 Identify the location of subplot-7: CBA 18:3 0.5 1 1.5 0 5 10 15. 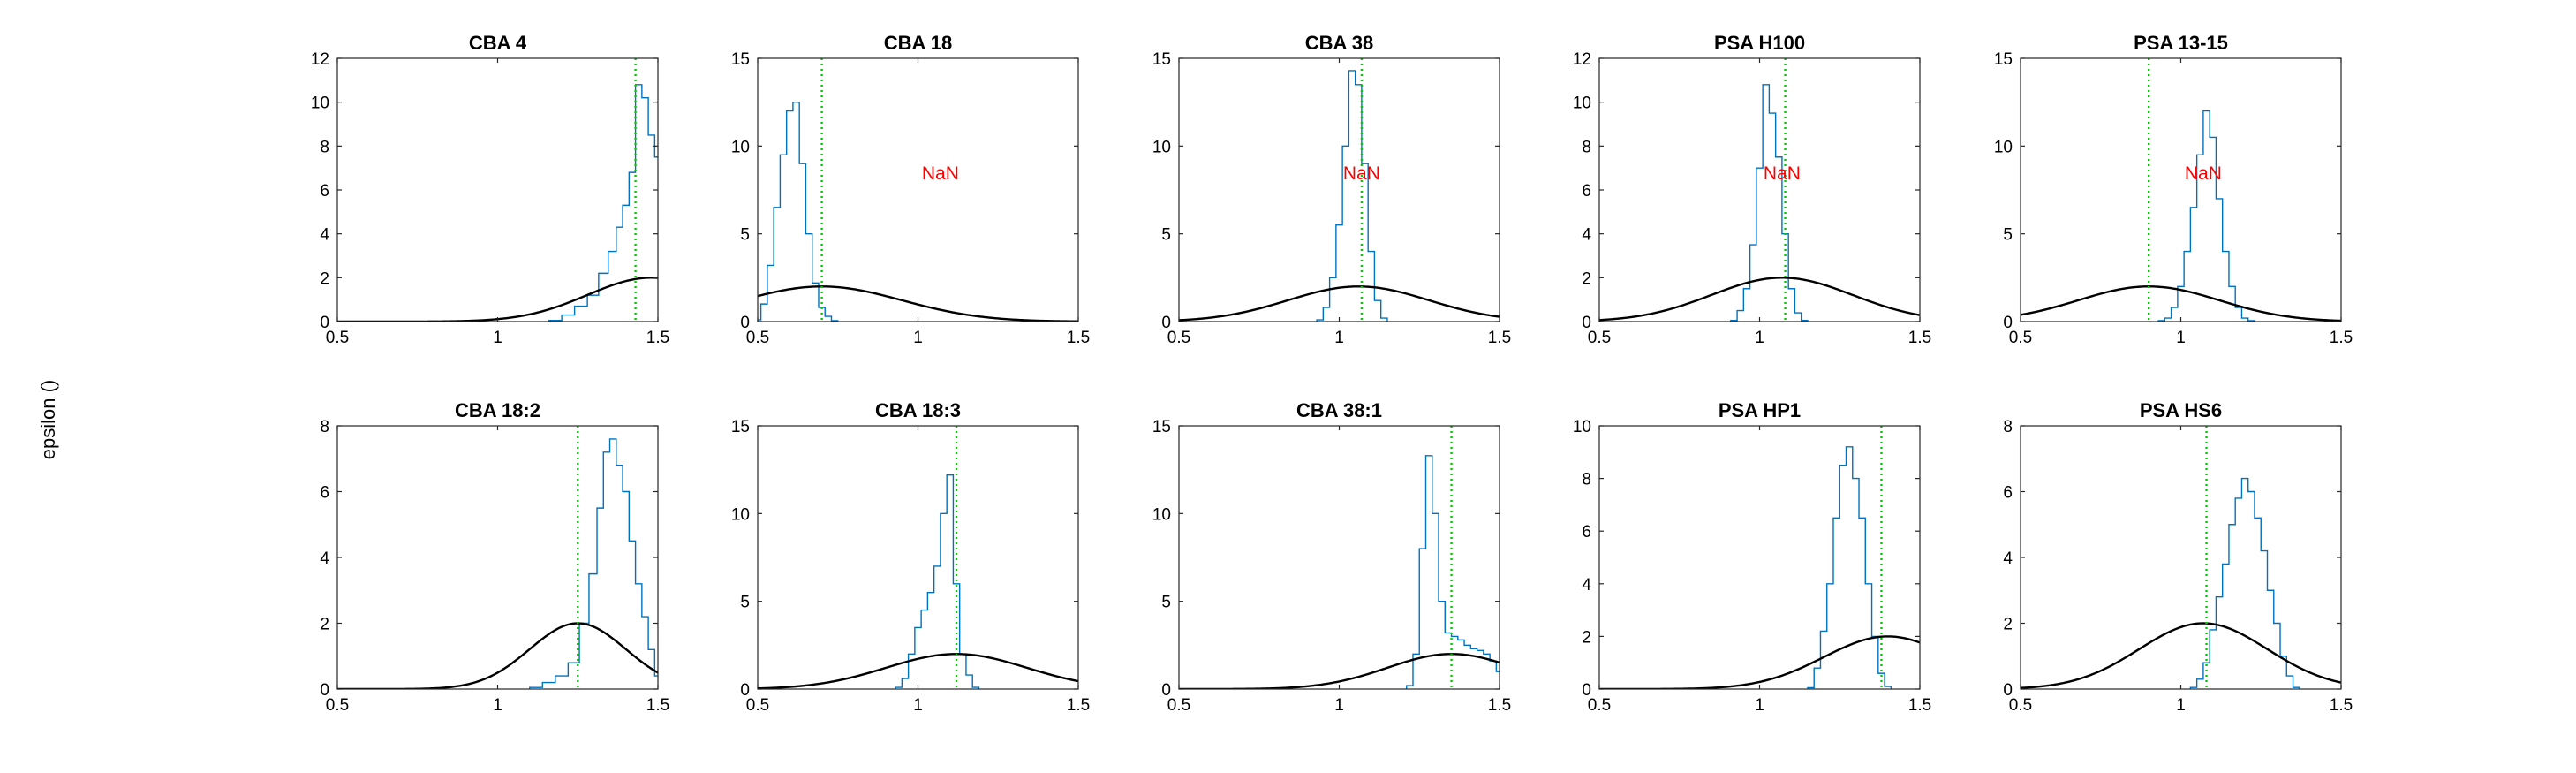
(910, 557).